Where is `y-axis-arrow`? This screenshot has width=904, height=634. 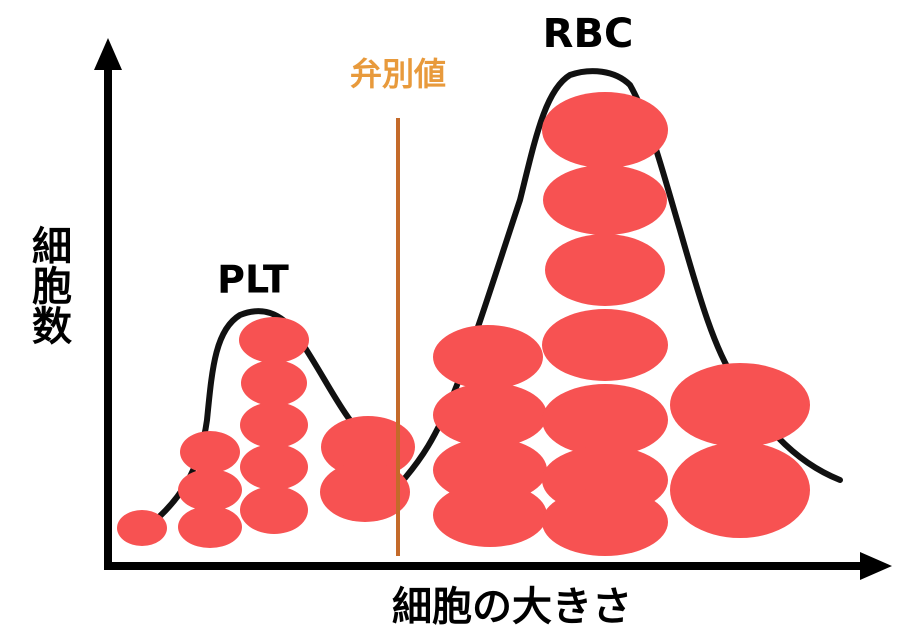 y-axis-arrow is located at coordinates (108, 54).